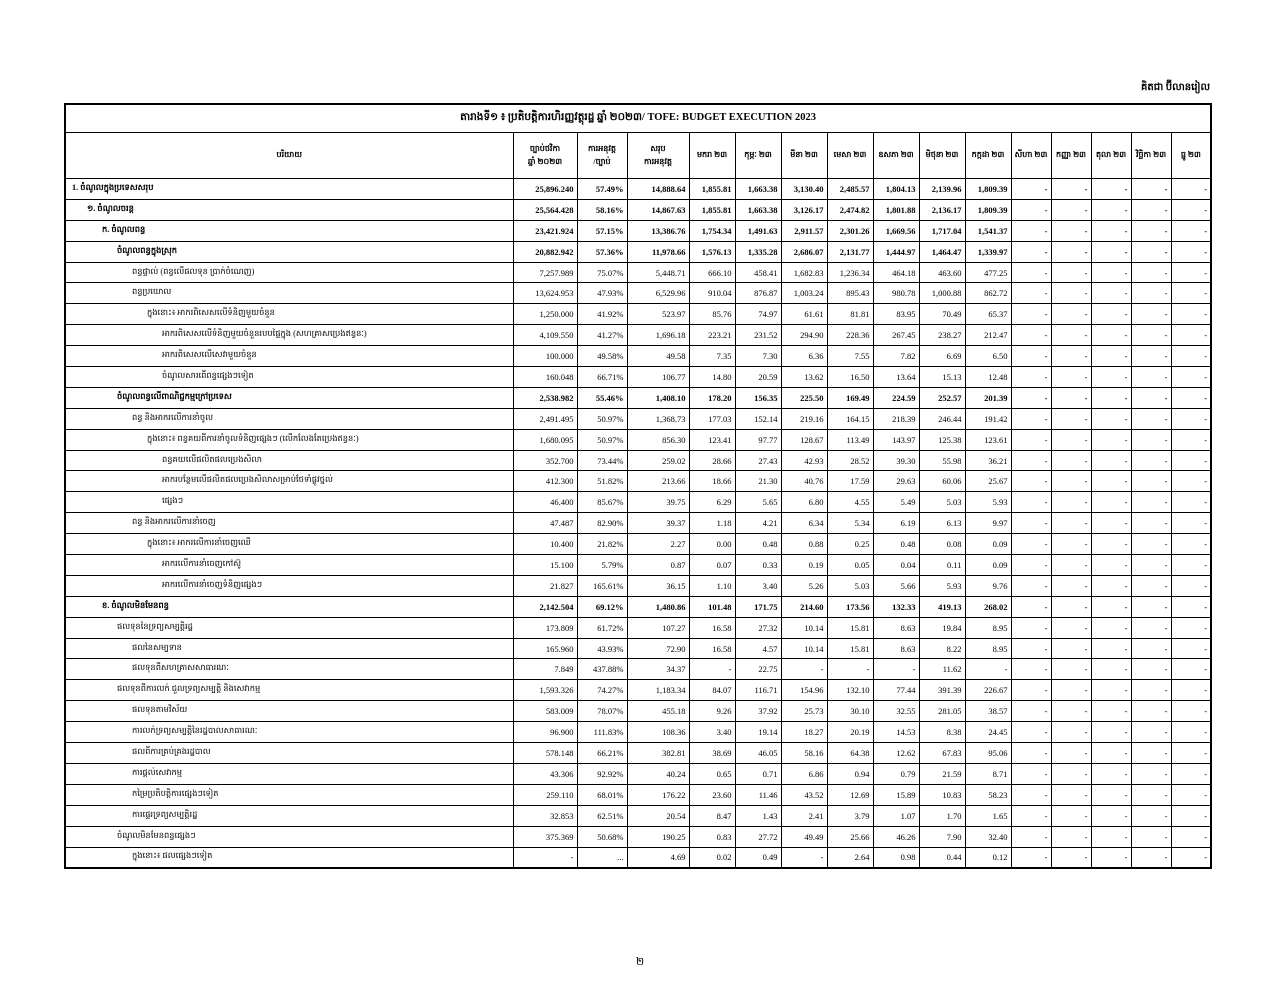 The image size is (1280, 989). What do you see at coordinates (850, 397) in the screenshot?
I see `cell-value: 169.49` at bounding box center [850, 397].